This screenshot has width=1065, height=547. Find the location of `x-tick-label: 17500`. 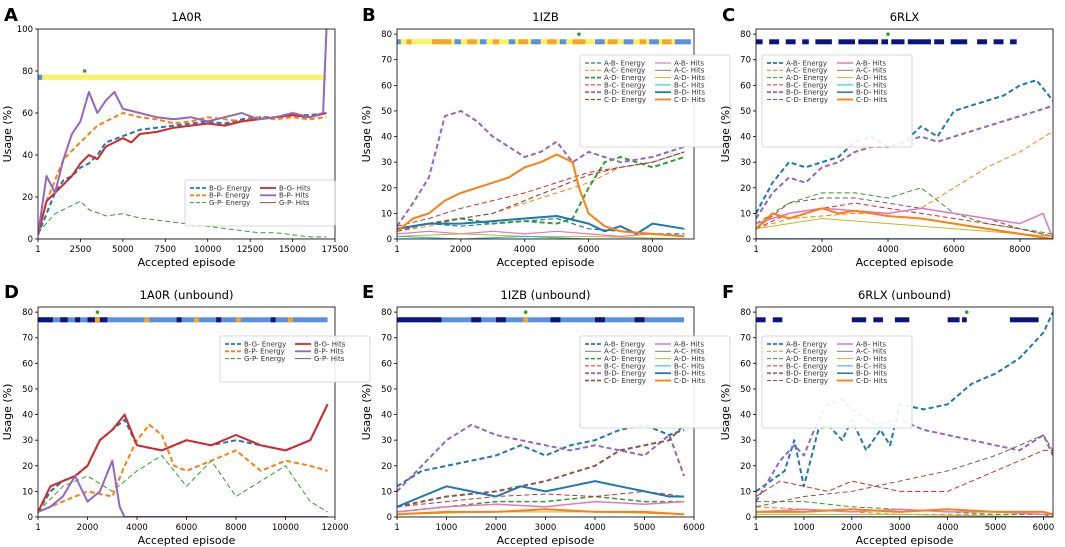

x-tick-label: 17500 is located at coordinates (334, 250).